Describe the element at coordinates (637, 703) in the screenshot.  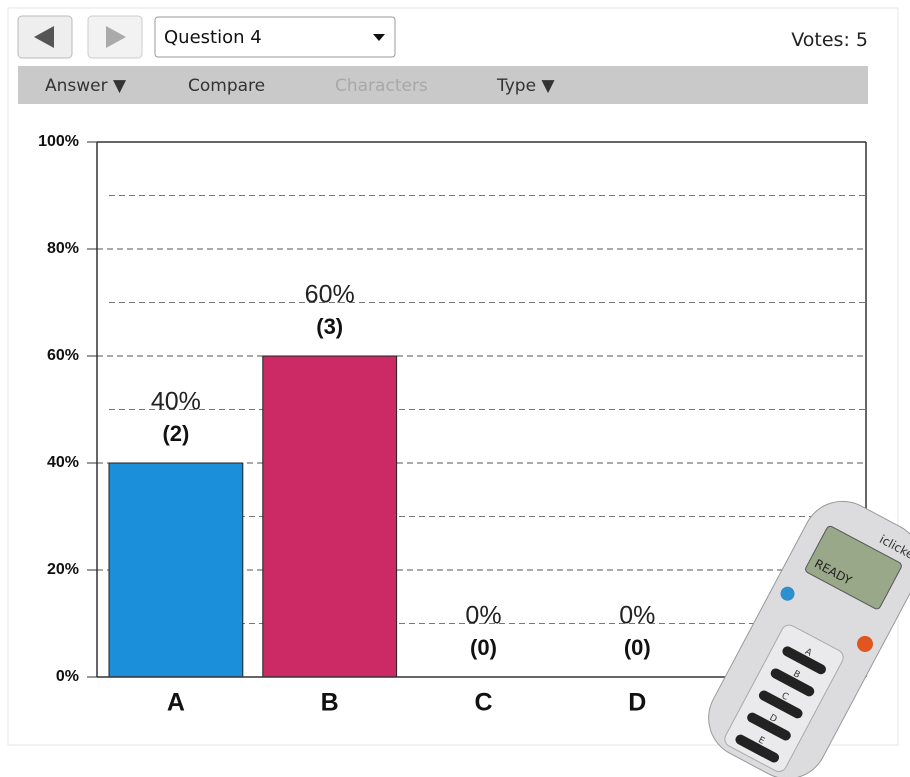
I see `x-tick-label: D` at that location.